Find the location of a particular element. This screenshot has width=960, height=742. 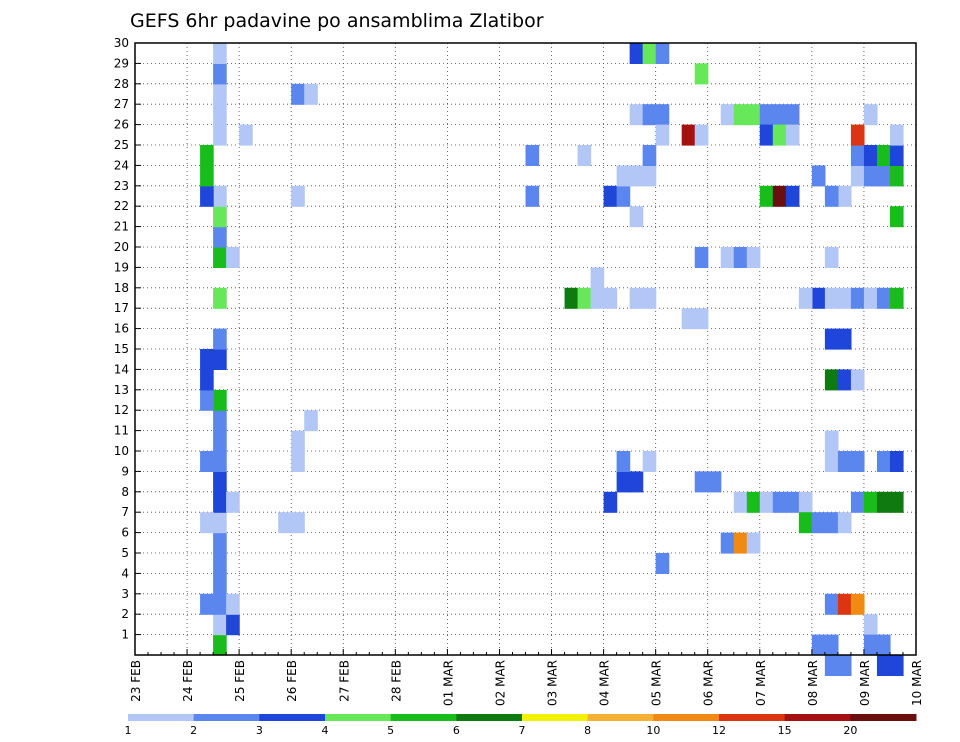

colorbar-label: 1 is located at coordinates (128, 730).